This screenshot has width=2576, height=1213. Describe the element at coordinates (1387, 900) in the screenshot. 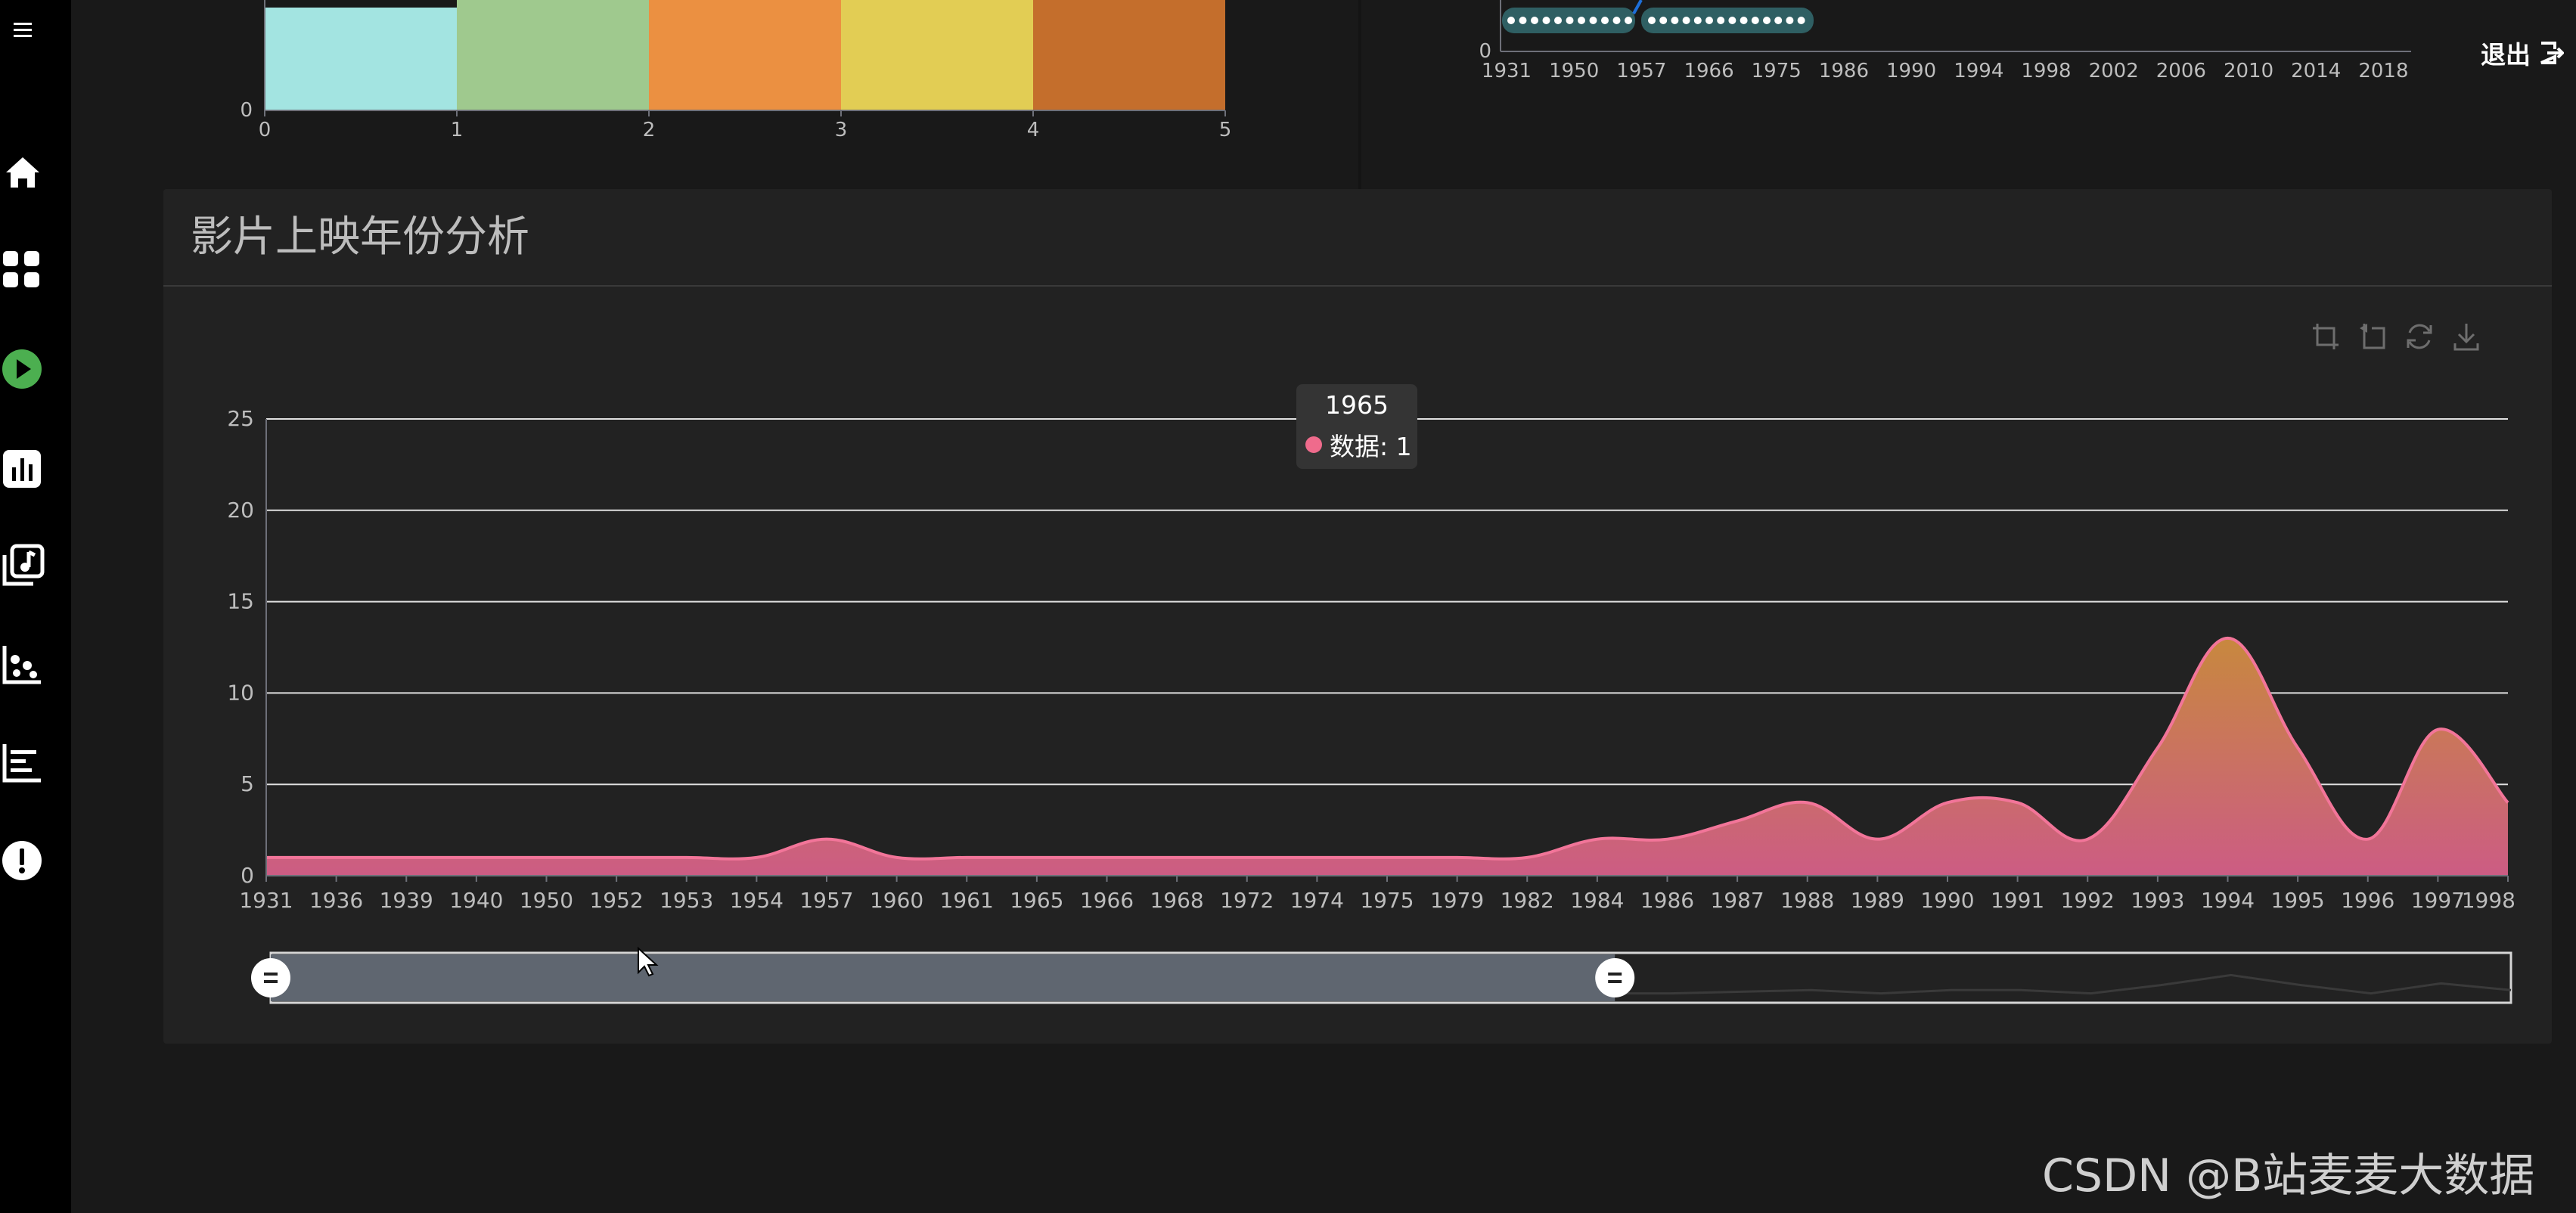

I see `x-tick-label: 1975` at that location.